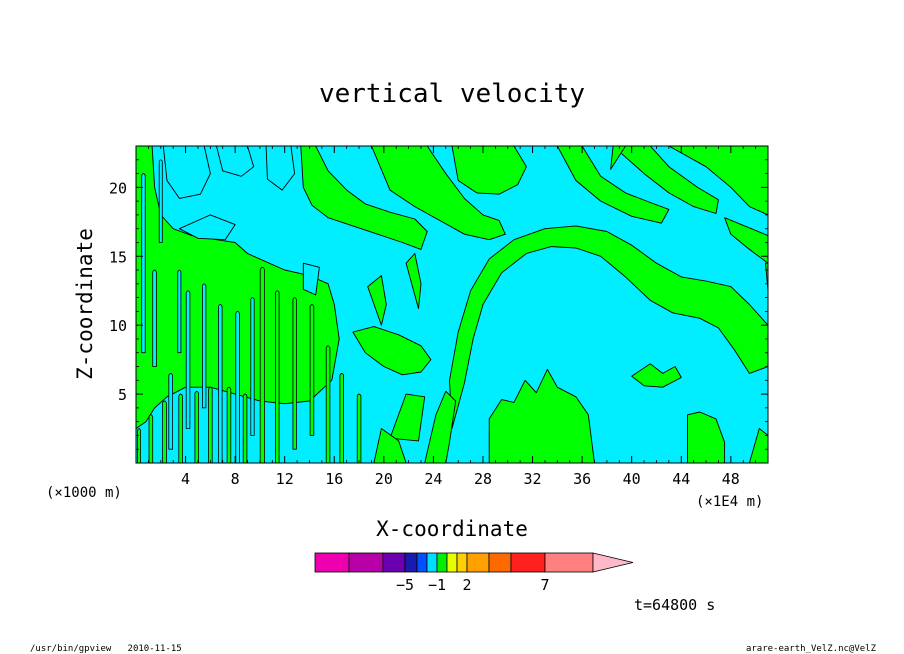 The width and height of the screenshot is (904, 654). Describe the element at coordinates (582, 479) in the screenshot. I see `x-tick-label-36: 36` at that location.